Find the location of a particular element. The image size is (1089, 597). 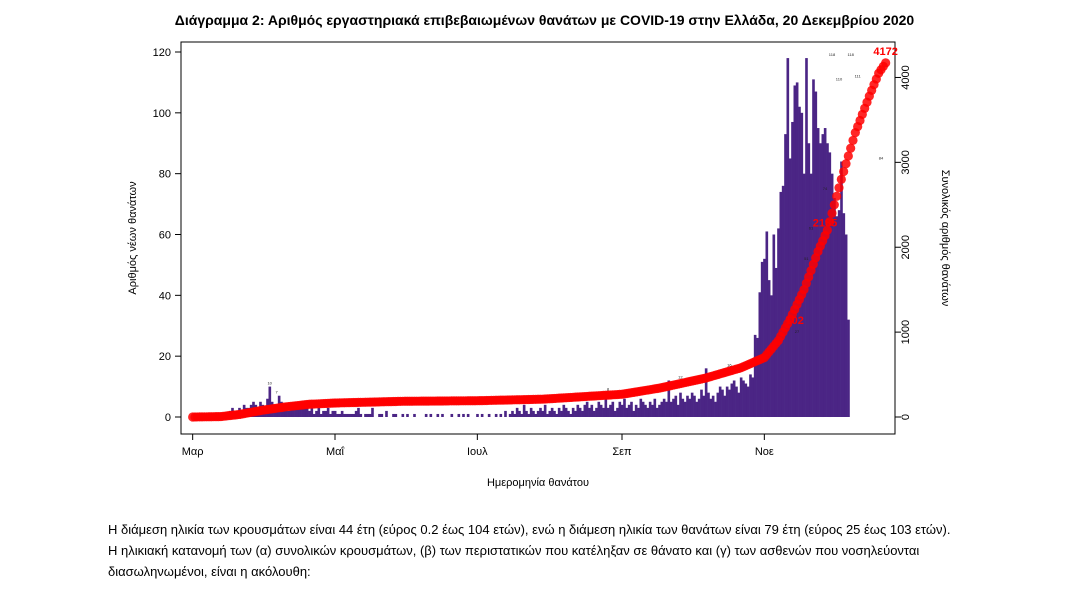

cumulative-value-label: 2185 is located at coordinates (825, 223).